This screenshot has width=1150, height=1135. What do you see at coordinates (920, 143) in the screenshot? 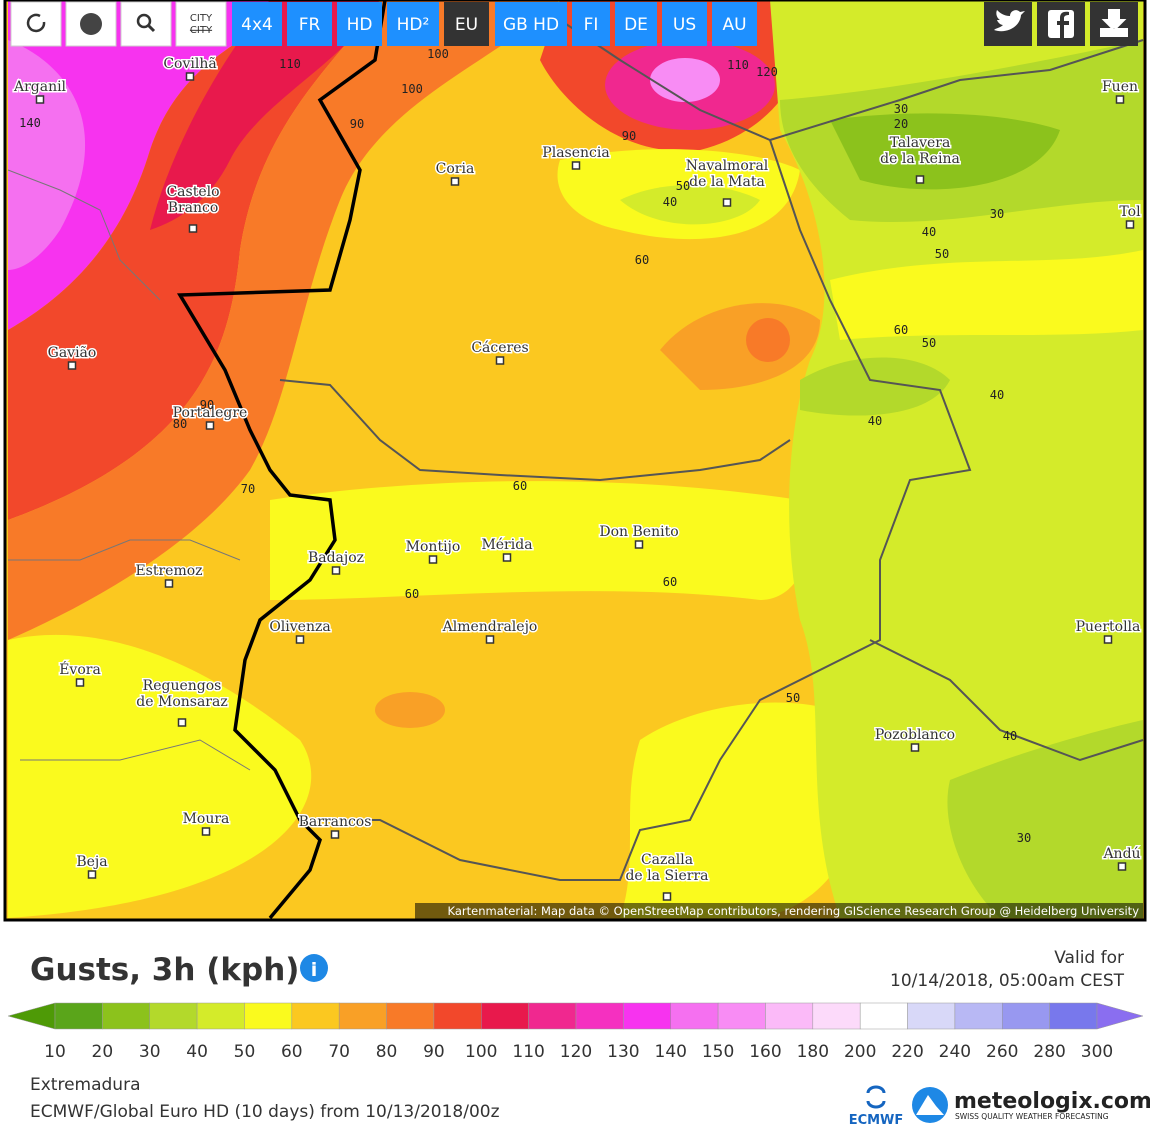
I see `city-name: Talavera` at bounding box center [920, 143].